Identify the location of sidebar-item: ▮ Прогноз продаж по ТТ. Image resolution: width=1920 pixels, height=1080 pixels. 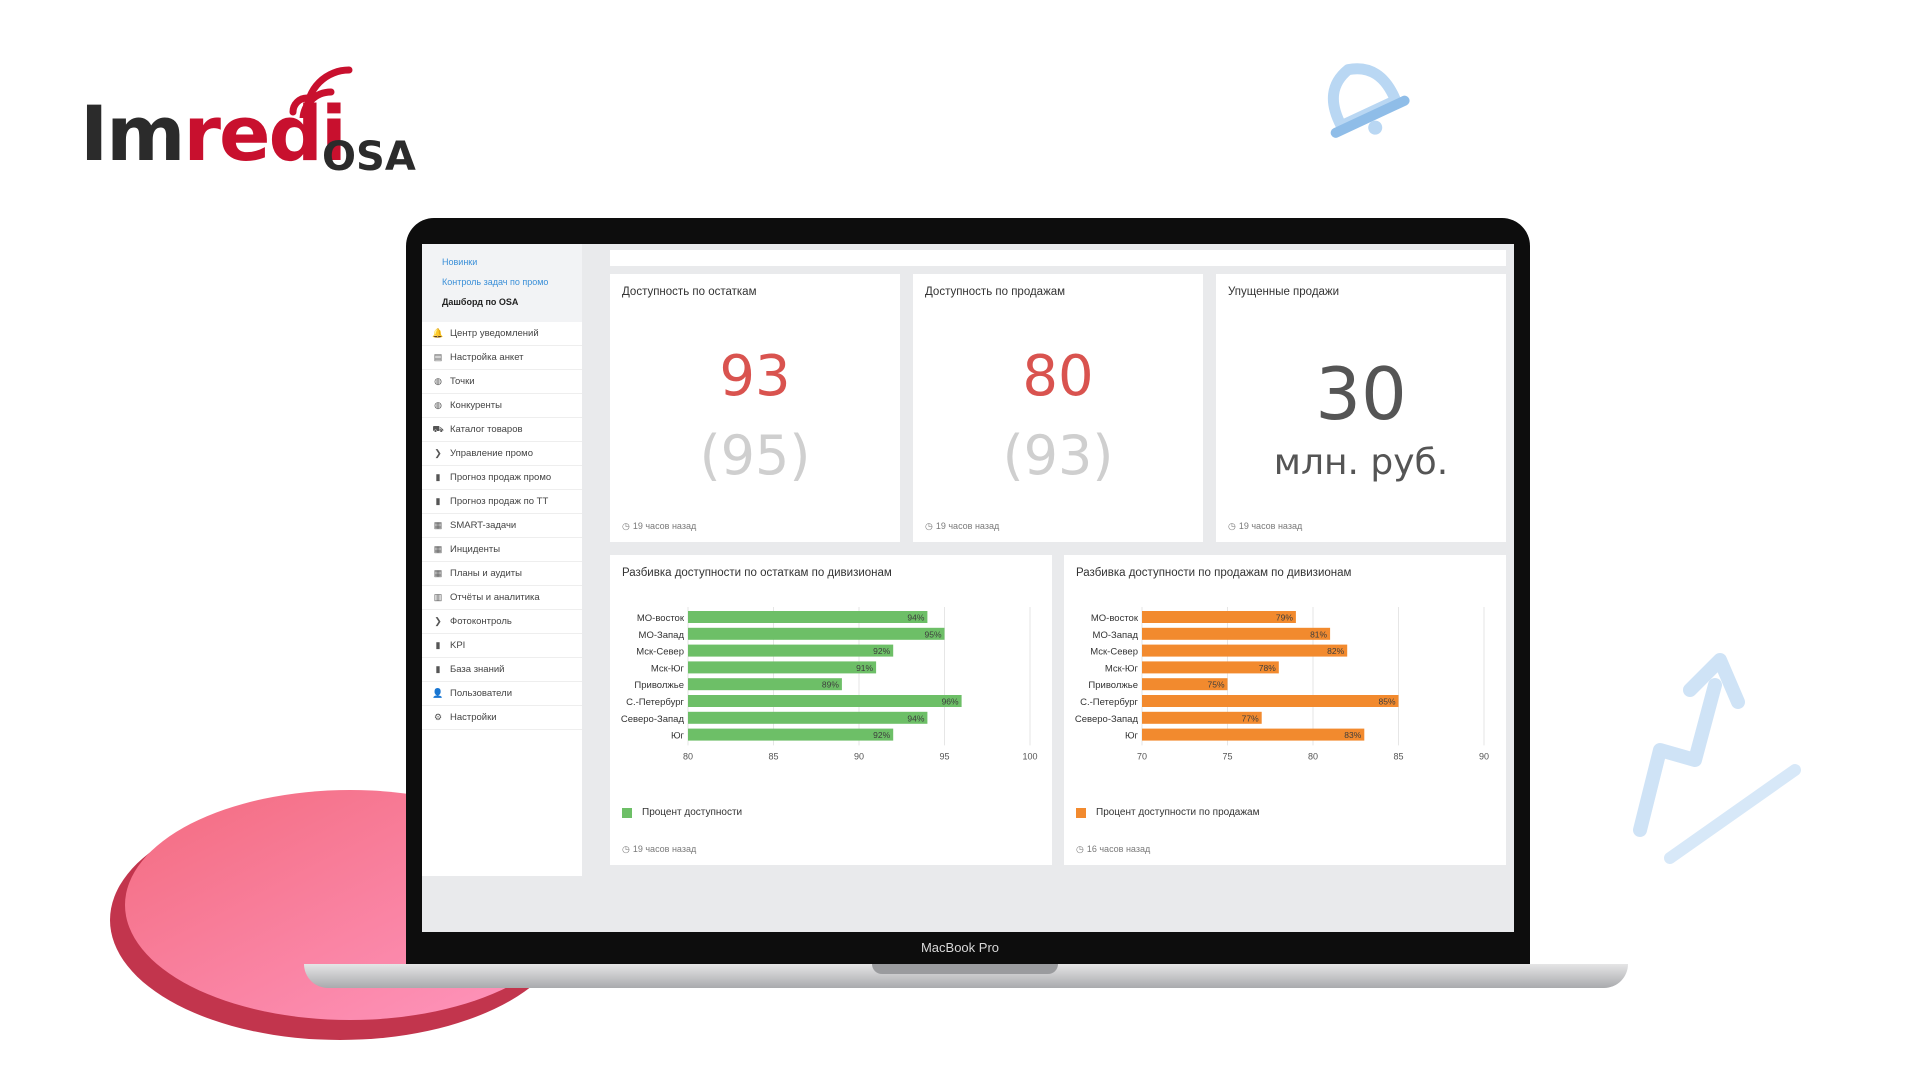
(502, 502).